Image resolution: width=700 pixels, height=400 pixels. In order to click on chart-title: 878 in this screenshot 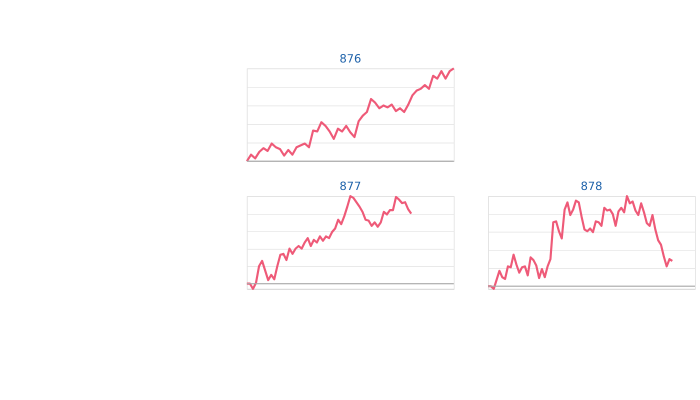, I will do `click(591, 186)`.